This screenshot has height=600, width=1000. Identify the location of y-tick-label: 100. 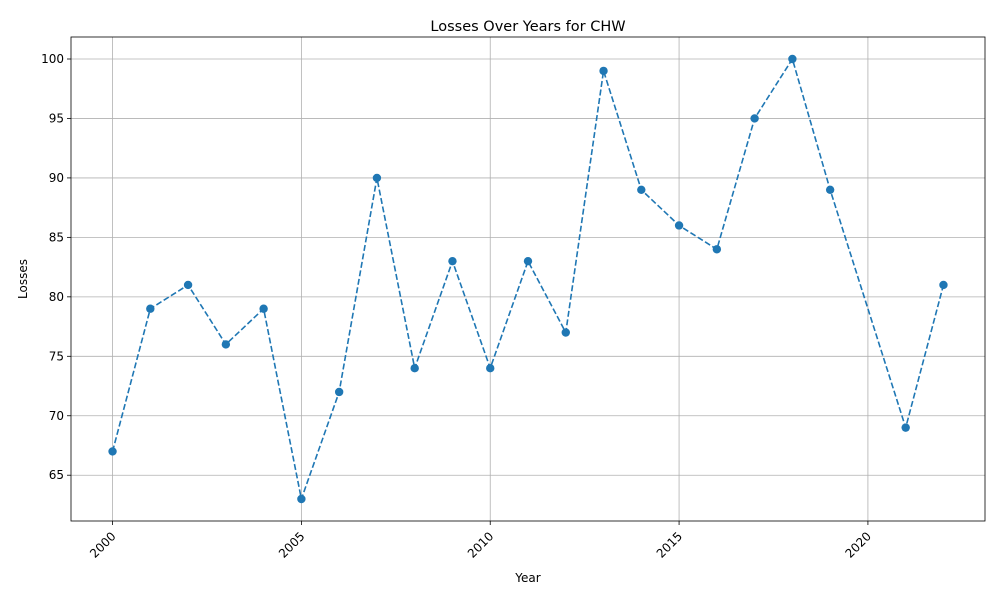
(52, 59).